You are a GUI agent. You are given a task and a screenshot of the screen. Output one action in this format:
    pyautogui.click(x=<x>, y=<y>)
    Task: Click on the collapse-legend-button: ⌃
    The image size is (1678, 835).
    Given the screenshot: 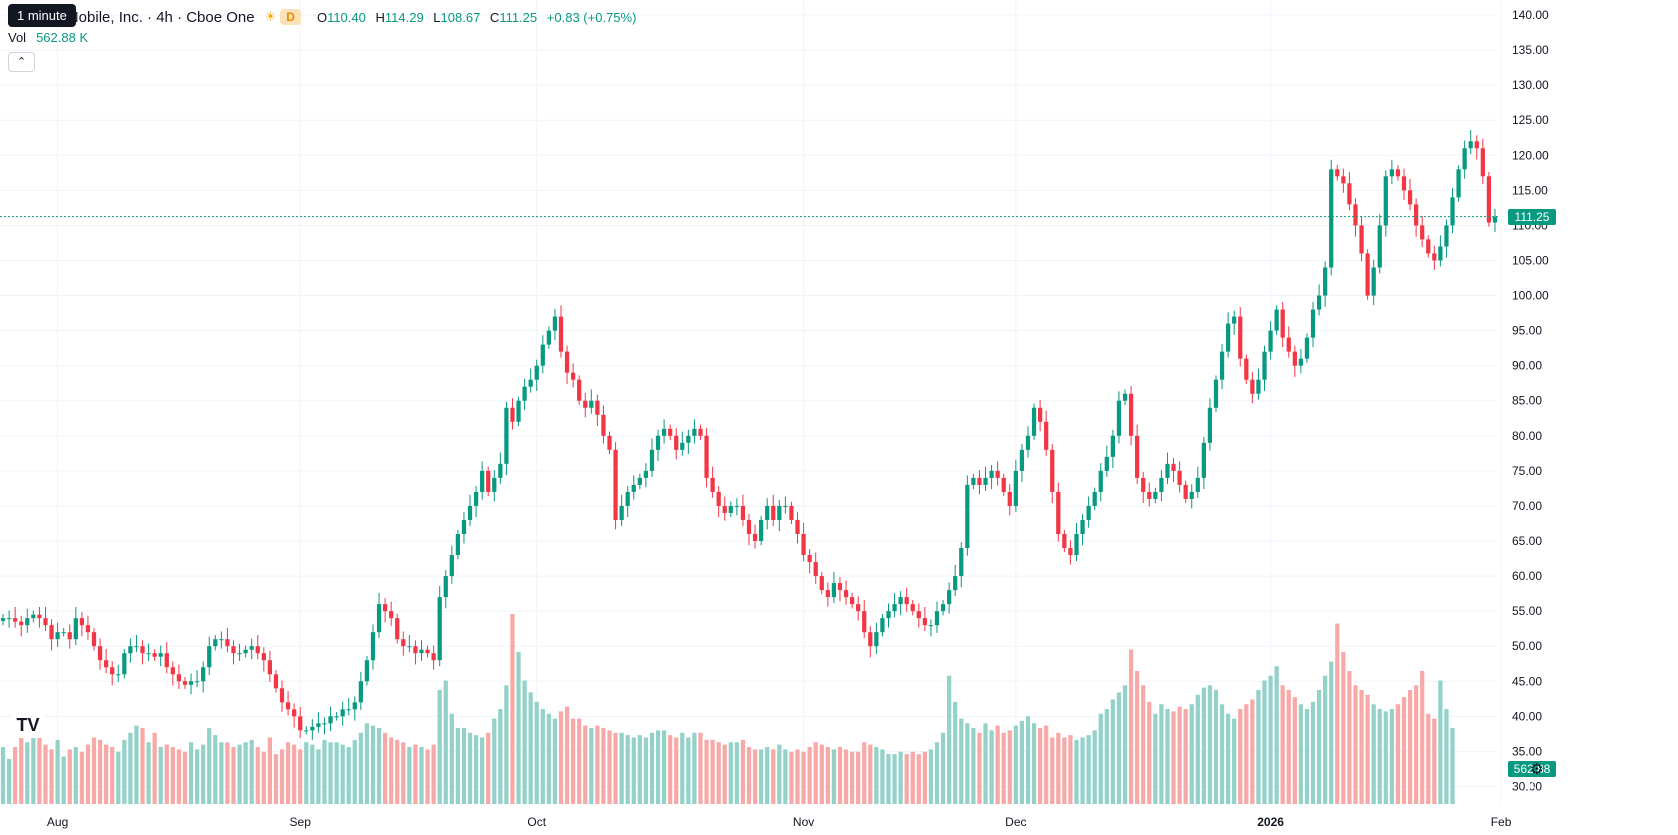 What is the action you would take?
    pyautogui.click(x=21, y=62)
    